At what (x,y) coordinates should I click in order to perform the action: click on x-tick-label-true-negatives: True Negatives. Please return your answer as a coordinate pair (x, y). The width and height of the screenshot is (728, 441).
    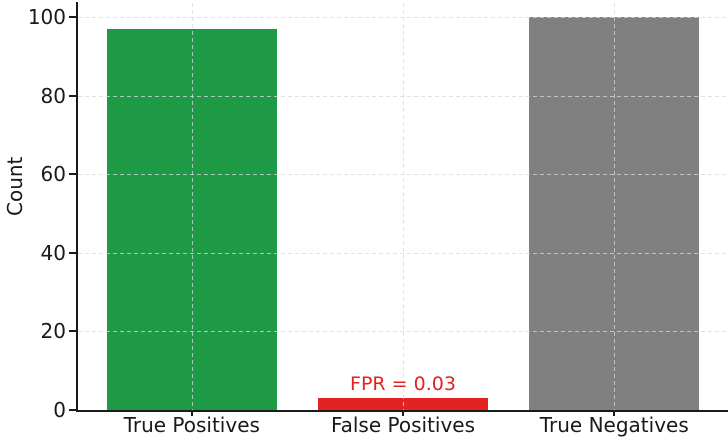
    Looking at the image, I should click on (614, 425).